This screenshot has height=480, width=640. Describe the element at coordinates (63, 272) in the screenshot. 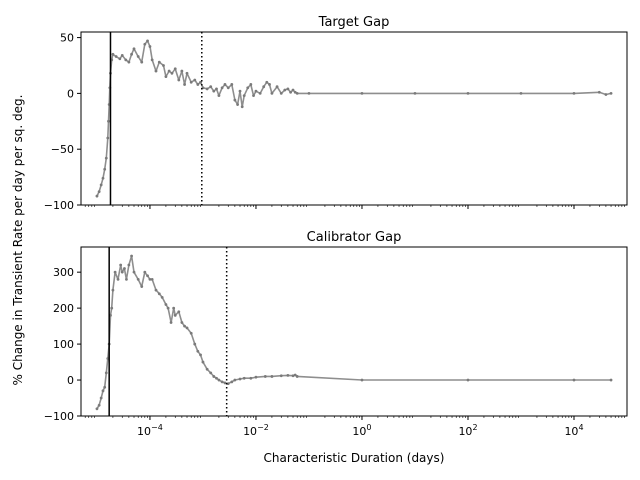

I see `y-tick-label: 300` at that location.